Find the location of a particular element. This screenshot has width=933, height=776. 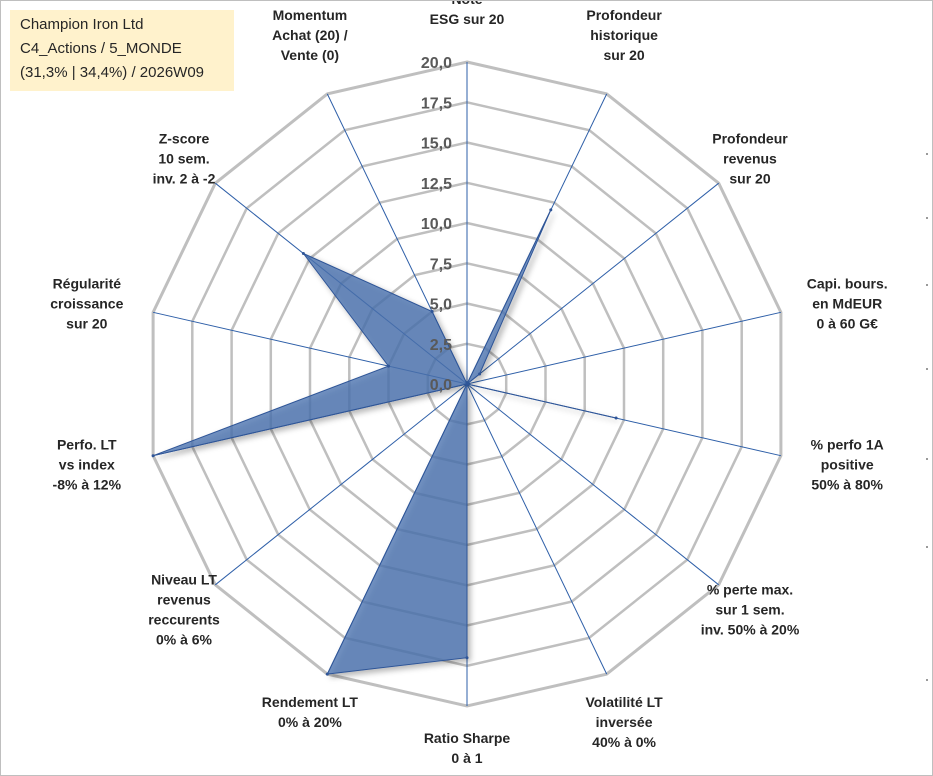

category-label-7: Ratio Sharpe 0 à 1 is located at coordinates (467, 748).